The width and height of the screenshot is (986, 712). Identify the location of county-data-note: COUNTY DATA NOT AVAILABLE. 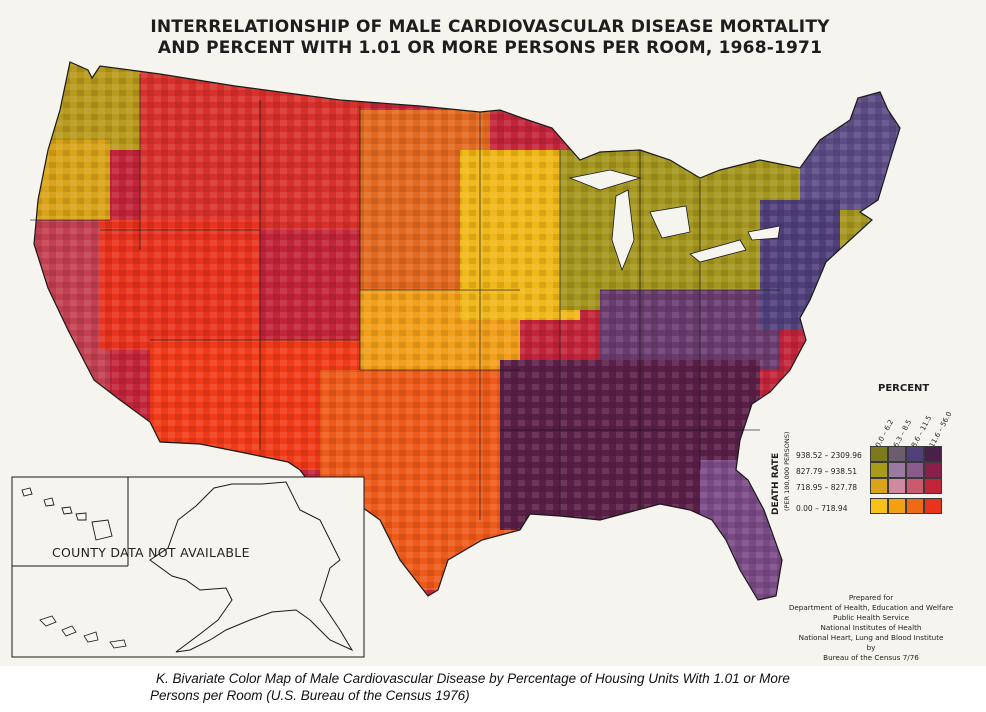
(151, 552).